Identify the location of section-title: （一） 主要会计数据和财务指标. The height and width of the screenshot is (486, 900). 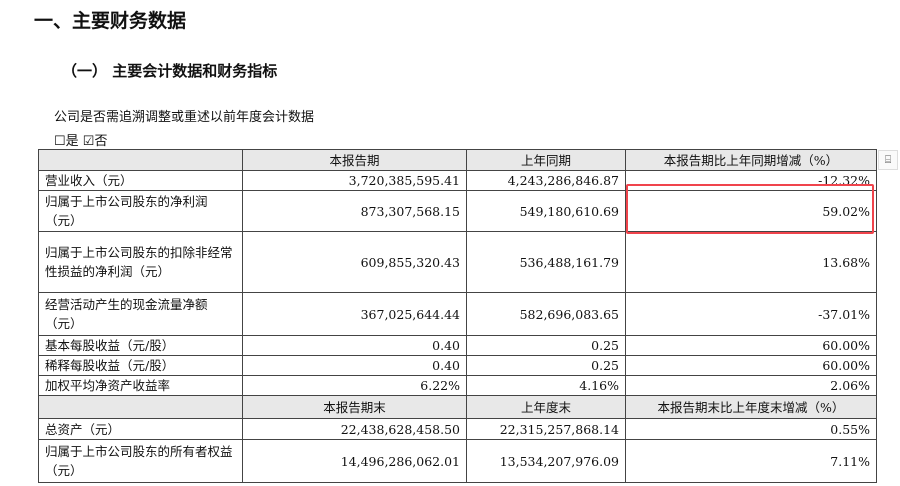
(170, 71).